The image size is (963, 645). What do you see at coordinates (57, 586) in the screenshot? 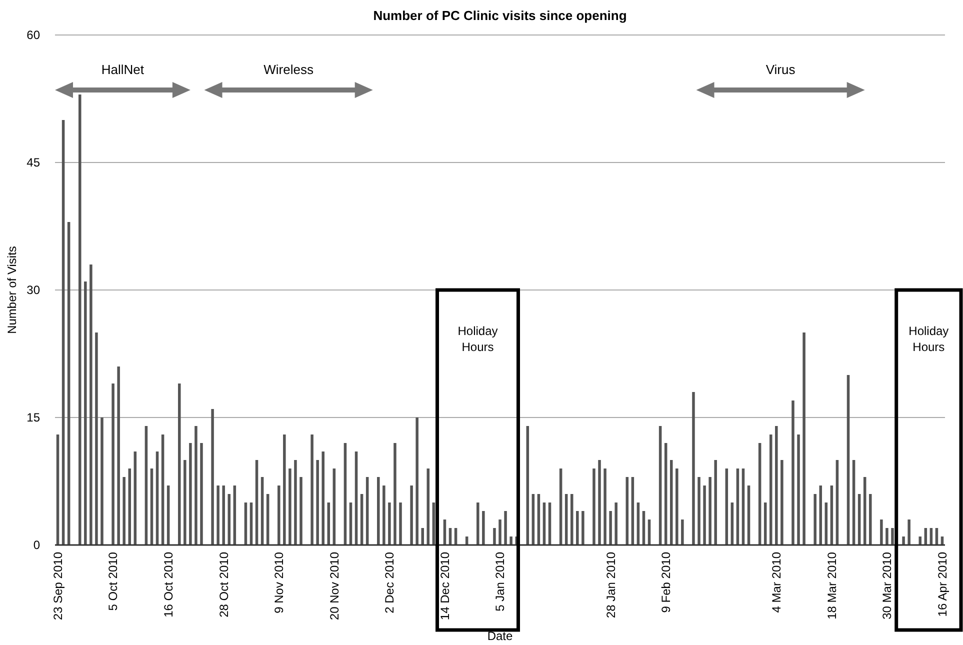
I see `x-tick-label: 23 Sep 2010` at bounding box center [57, 586].